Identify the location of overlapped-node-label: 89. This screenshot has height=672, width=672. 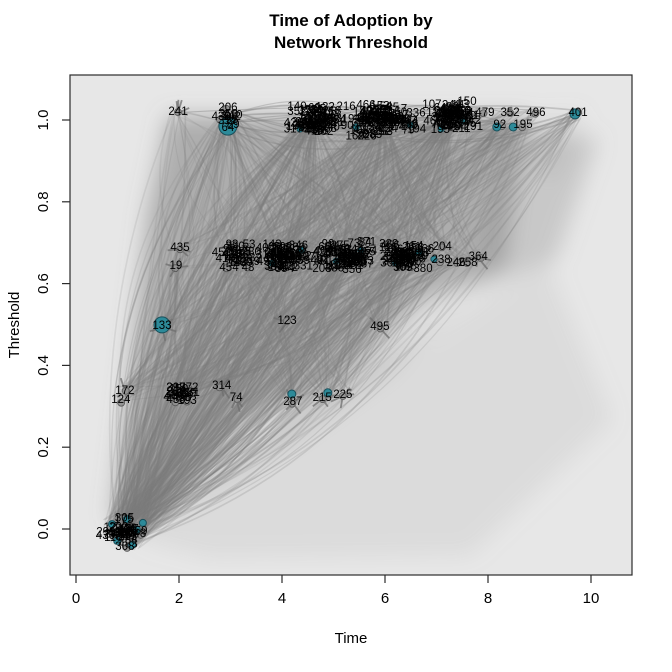
(366, 111).